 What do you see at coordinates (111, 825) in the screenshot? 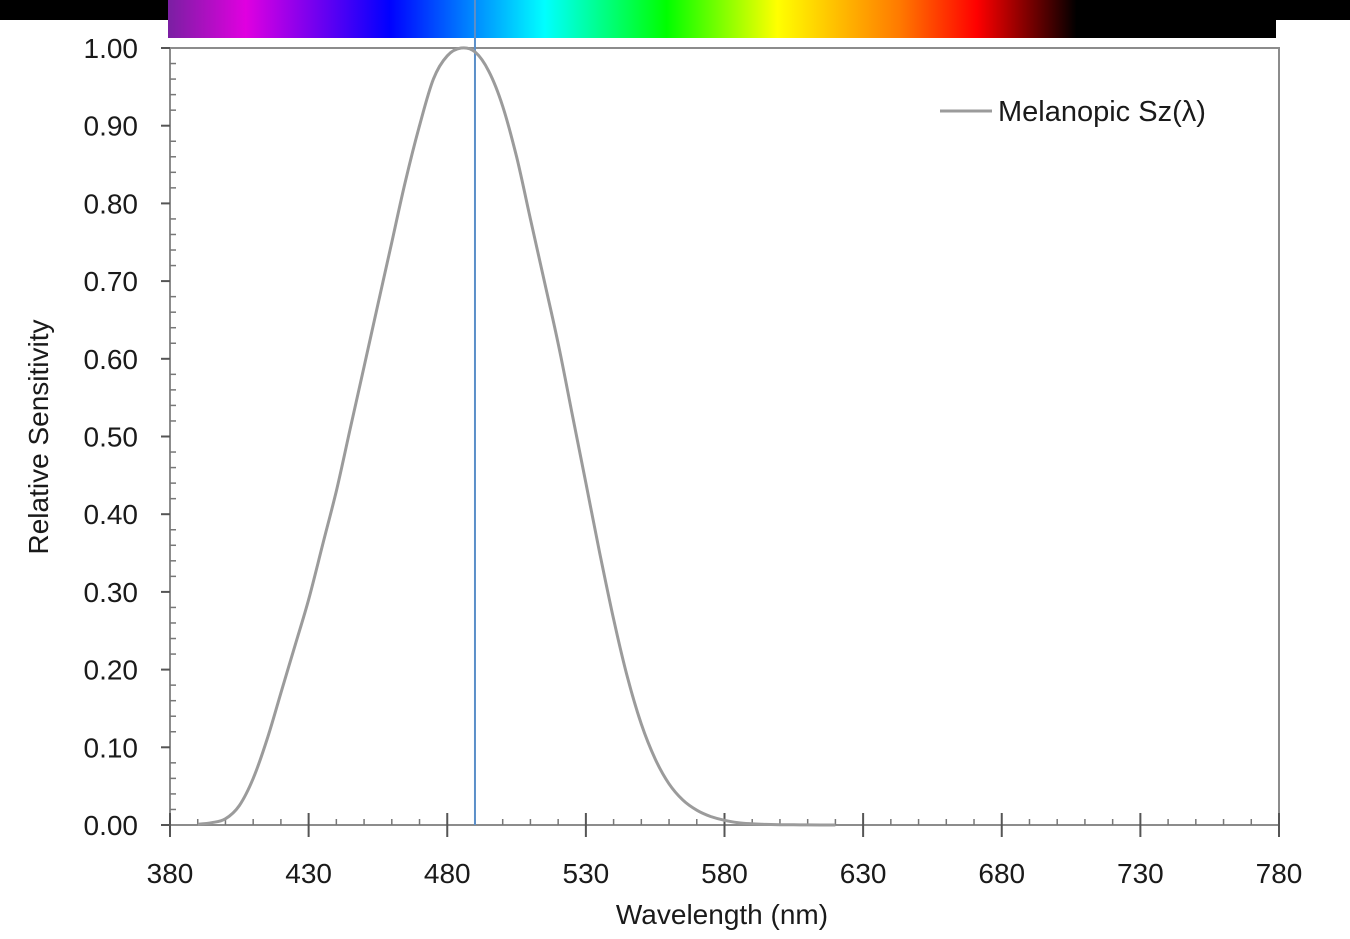
I see `y-tick-label: 0.00` at bounding box center [111, 825].